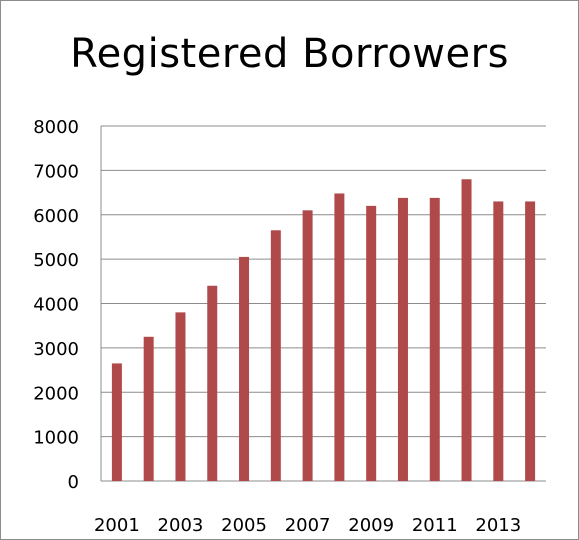  What do you see at coordinates (73, 482) in the screenshot?
I see `y-tick-label: 0` at bounding box center [73, 482].